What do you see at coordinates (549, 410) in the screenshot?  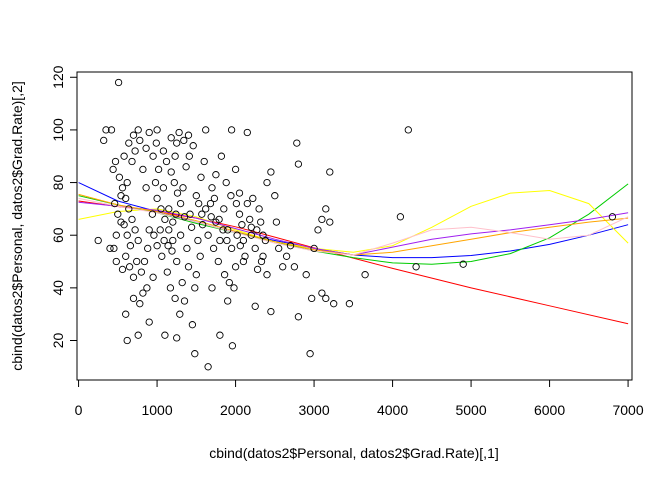 I see `x-tick-label: 6000` at bounding box center [549, 410].